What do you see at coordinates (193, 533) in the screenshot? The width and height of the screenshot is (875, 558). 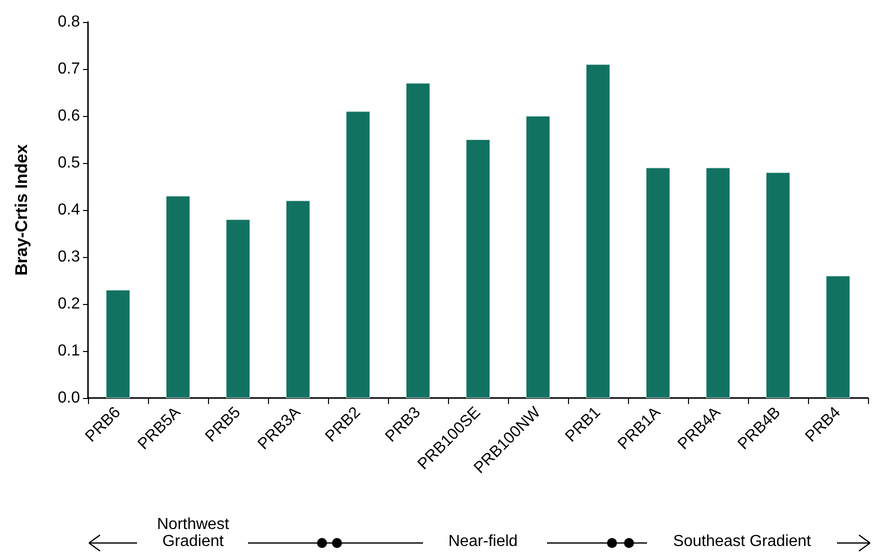 I see `text: Northwest Gradient` at bounding box center [193, 533].